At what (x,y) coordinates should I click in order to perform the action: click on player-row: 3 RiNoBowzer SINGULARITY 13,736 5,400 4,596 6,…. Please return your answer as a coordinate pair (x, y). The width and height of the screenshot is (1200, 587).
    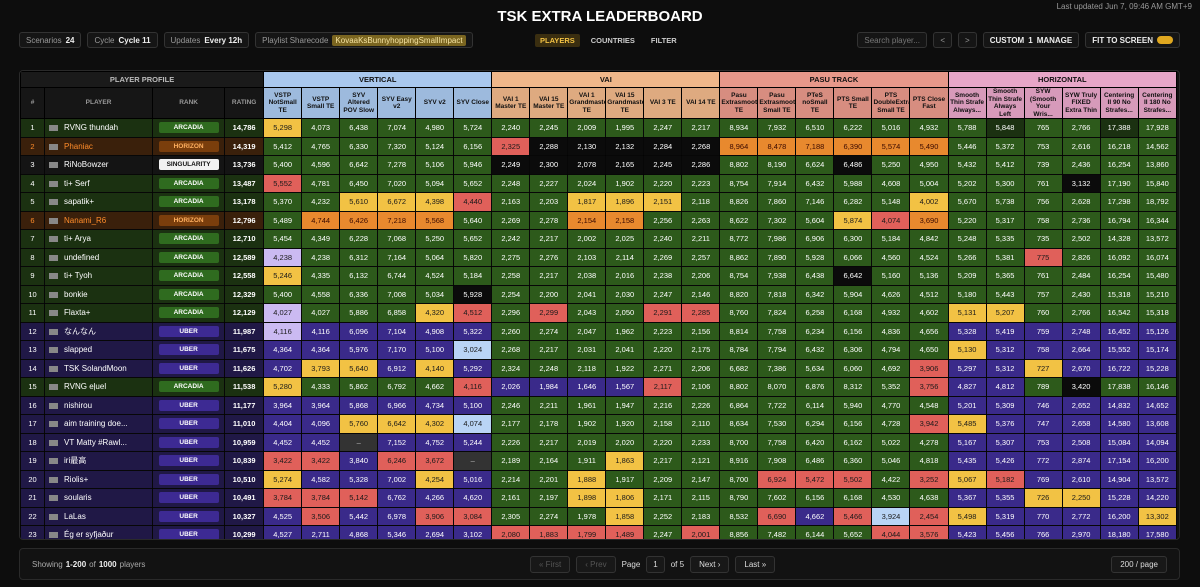
    Looking at the image, I should click on (599, 165).